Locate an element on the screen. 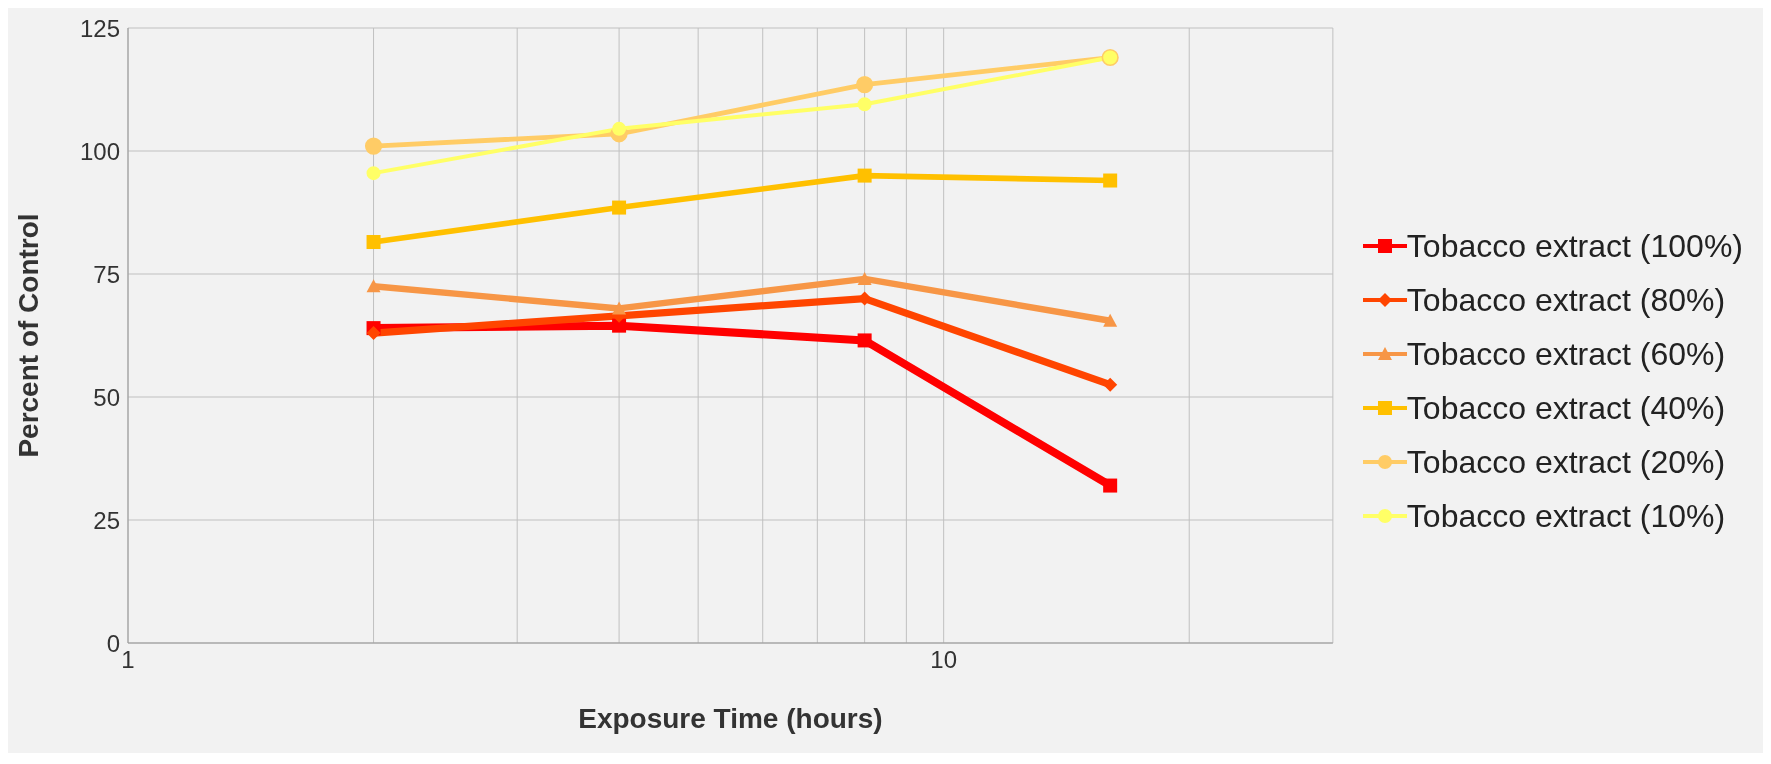 The width and height of the screenshot is (1771, 764). x-tick-label: 1 is located at coordinates (128, 660).